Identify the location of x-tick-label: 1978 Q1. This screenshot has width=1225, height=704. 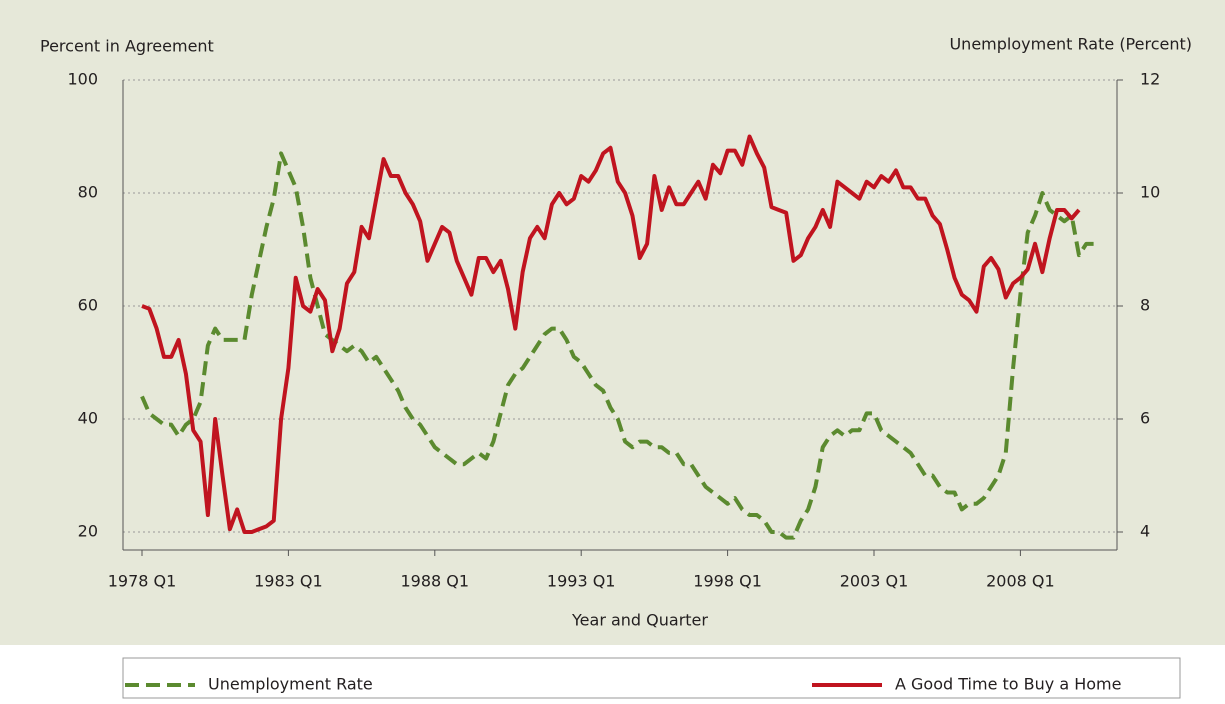
(142, 581).